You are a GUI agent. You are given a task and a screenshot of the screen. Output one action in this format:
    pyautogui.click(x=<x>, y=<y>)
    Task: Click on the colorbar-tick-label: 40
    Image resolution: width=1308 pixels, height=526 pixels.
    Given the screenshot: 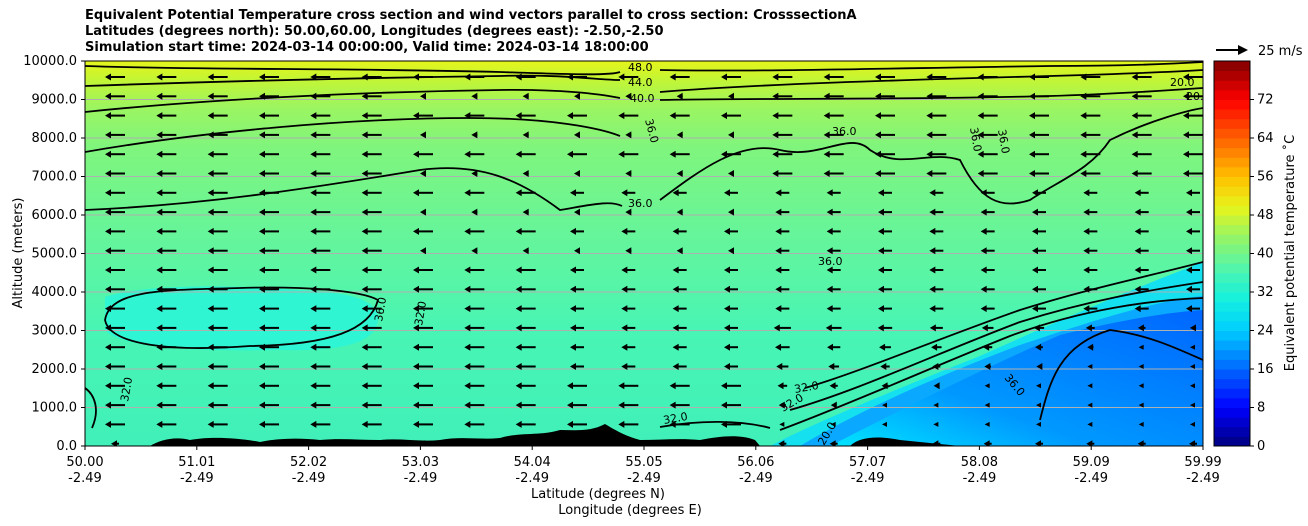 What is the action you would take?
    pyautogui.click(x=1265, y=254)
    